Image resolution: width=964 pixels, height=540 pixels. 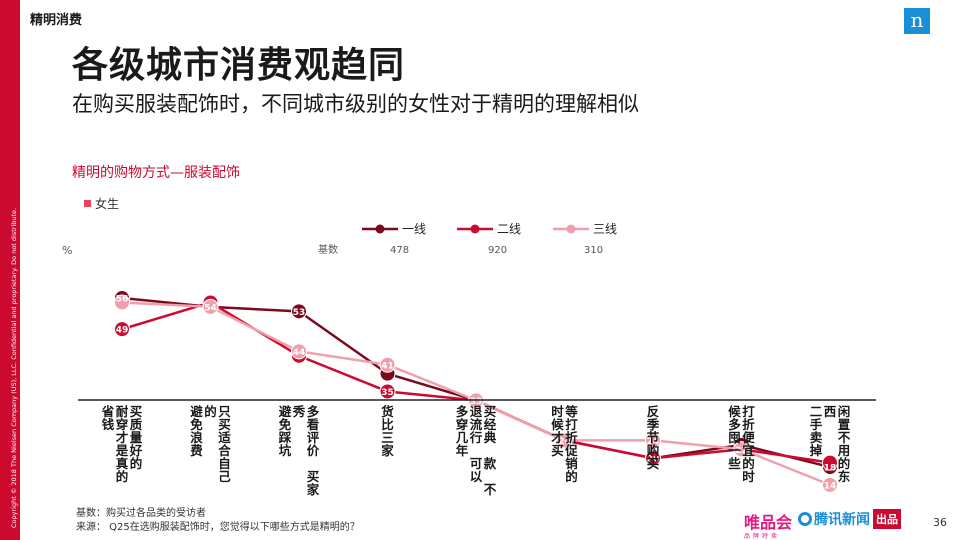 I want to click on page-title: 各级城市消费观趋同, so click(x=239, y=65).